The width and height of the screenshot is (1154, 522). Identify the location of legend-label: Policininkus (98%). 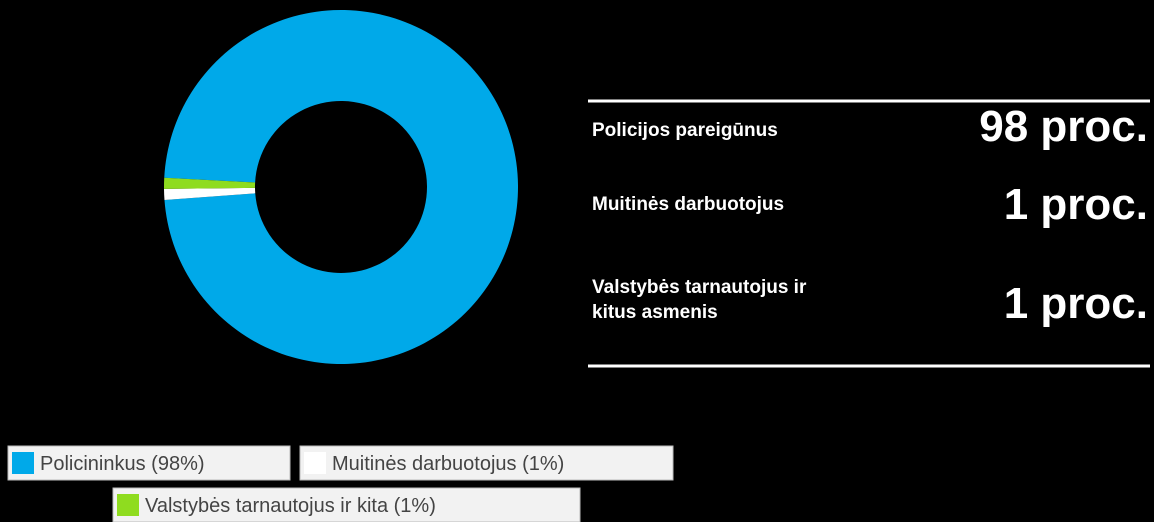
(122, 464).